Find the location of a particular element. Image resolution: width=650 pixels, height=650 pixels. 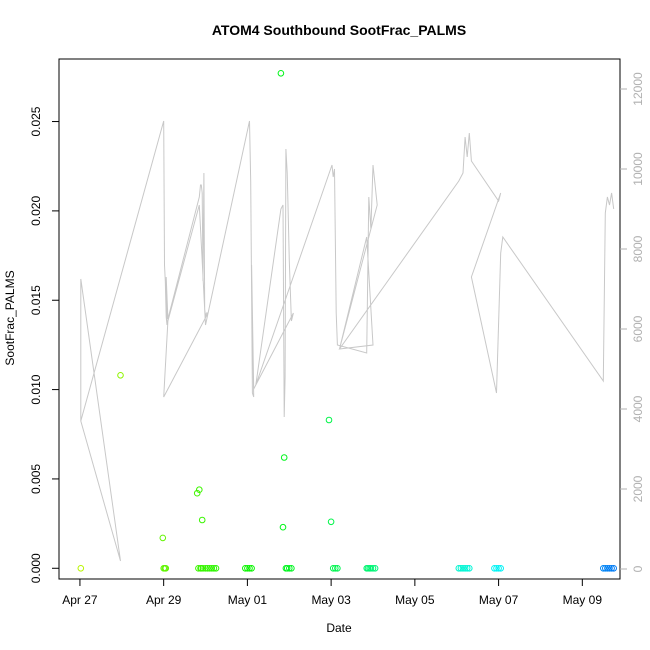

y-tick-label: 0.005 is located at coordinates (36, 479).